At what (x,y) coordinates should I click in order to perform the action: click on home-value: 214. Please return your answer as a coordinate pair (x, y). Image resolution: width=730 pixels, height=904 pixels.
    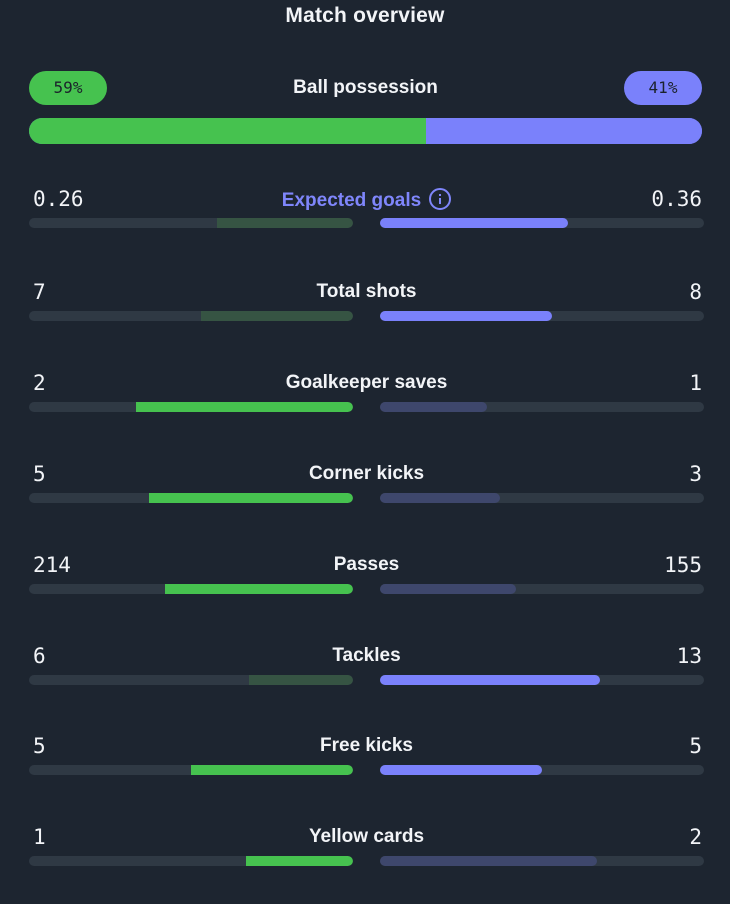
    Looking at the image, I should click on (52, 565).